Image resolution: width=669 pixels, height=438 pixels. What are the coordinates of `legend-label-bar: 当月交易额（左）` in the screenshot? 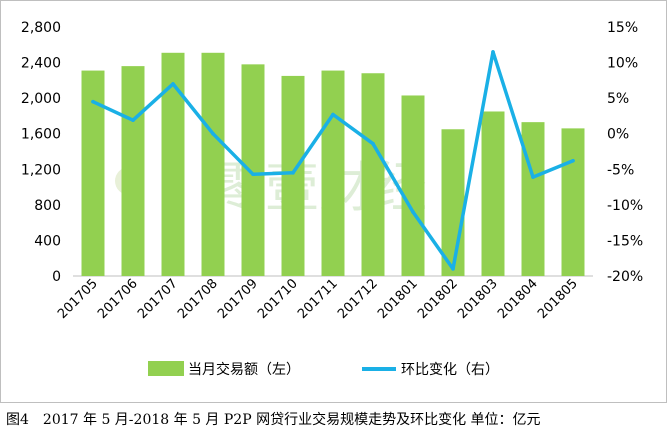 It's located at (244, 369).